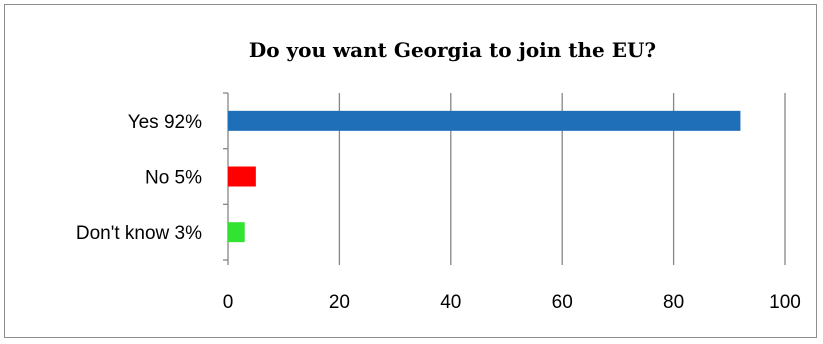 This screenshot has height=344, width=823. Describe the element at coordinates (785, 302) in the screenshot. I see `x-tick-label: 100` at that location.